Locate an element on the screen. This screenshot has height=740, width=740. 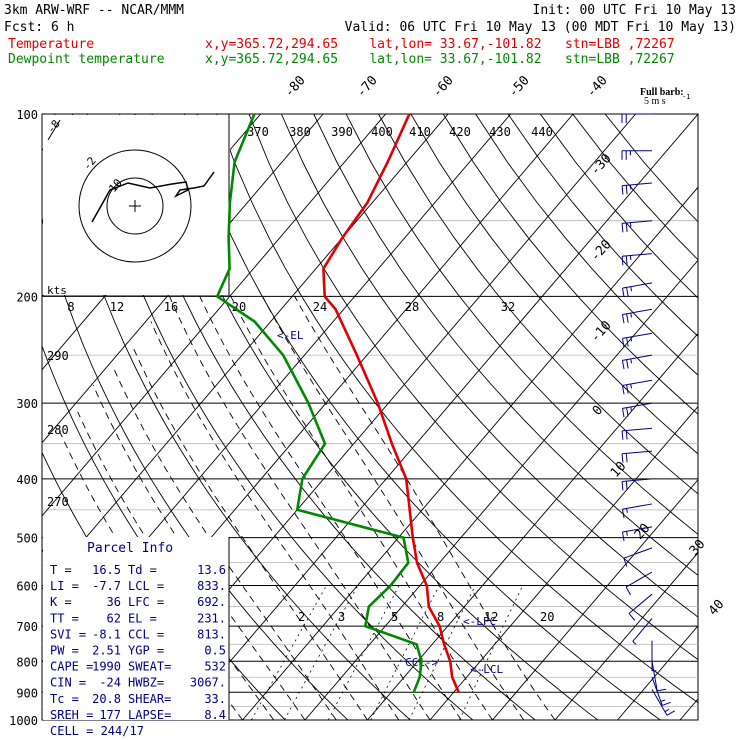
parcel-param-value: 8.4 is located at coordinates (215, 715).